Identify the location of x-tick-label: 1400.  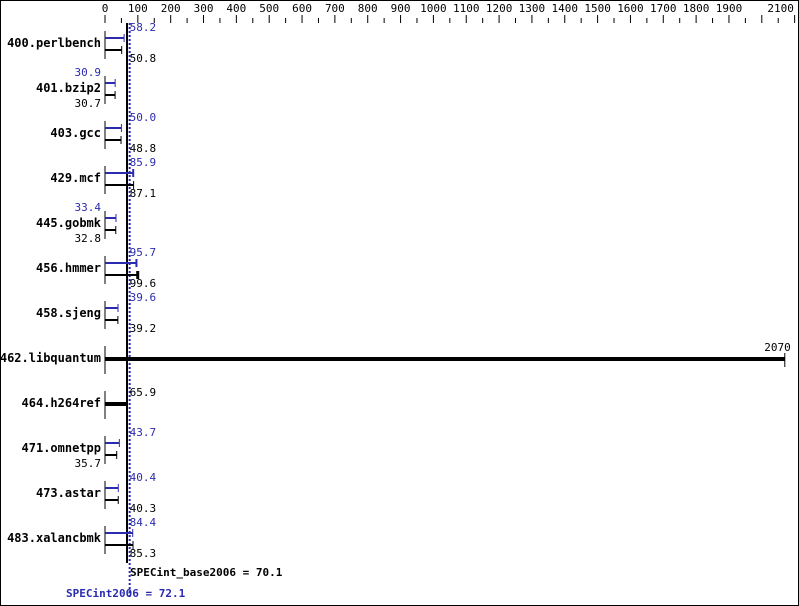
(565, 8).